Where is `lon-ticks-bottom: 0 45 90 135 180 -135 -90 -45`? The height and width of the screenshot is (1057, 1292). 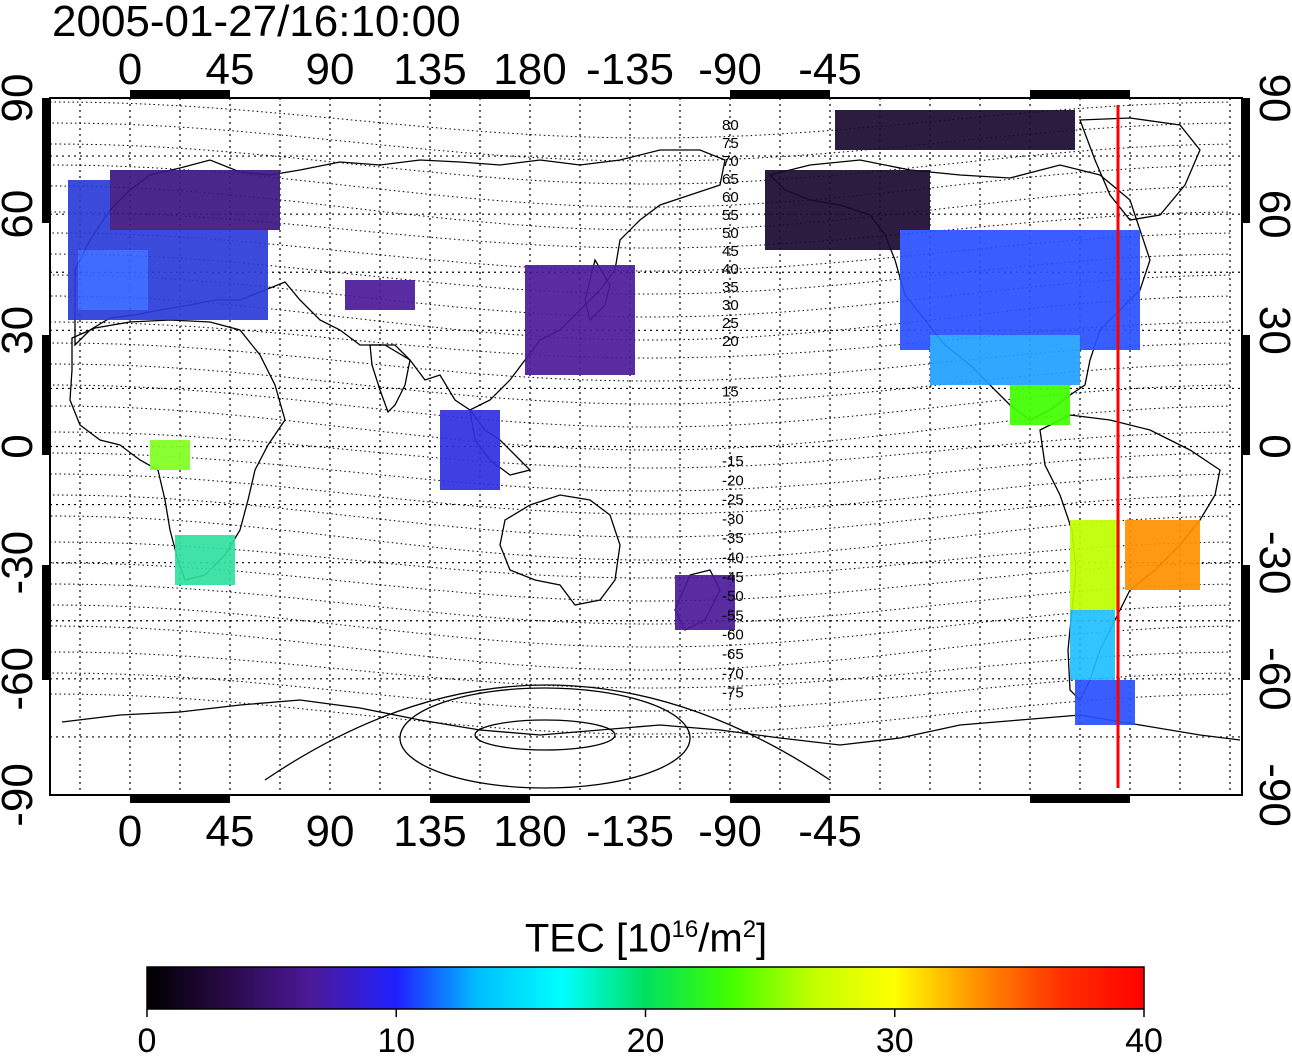 lon-ticks-bottom: 0 45 90 135 180 -135 -90 -45 is located at coordinates (490, 831).